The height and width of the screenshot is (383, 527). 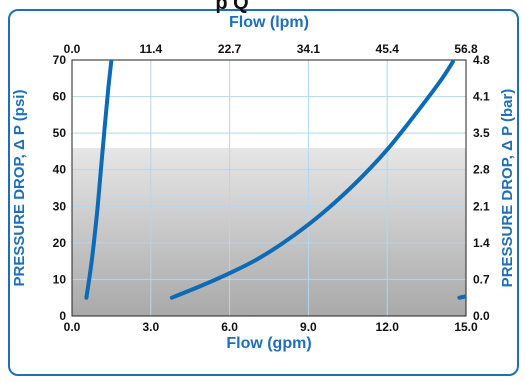 I want to click on y2-tick-label: 0.7, so click(x=481, y=279).